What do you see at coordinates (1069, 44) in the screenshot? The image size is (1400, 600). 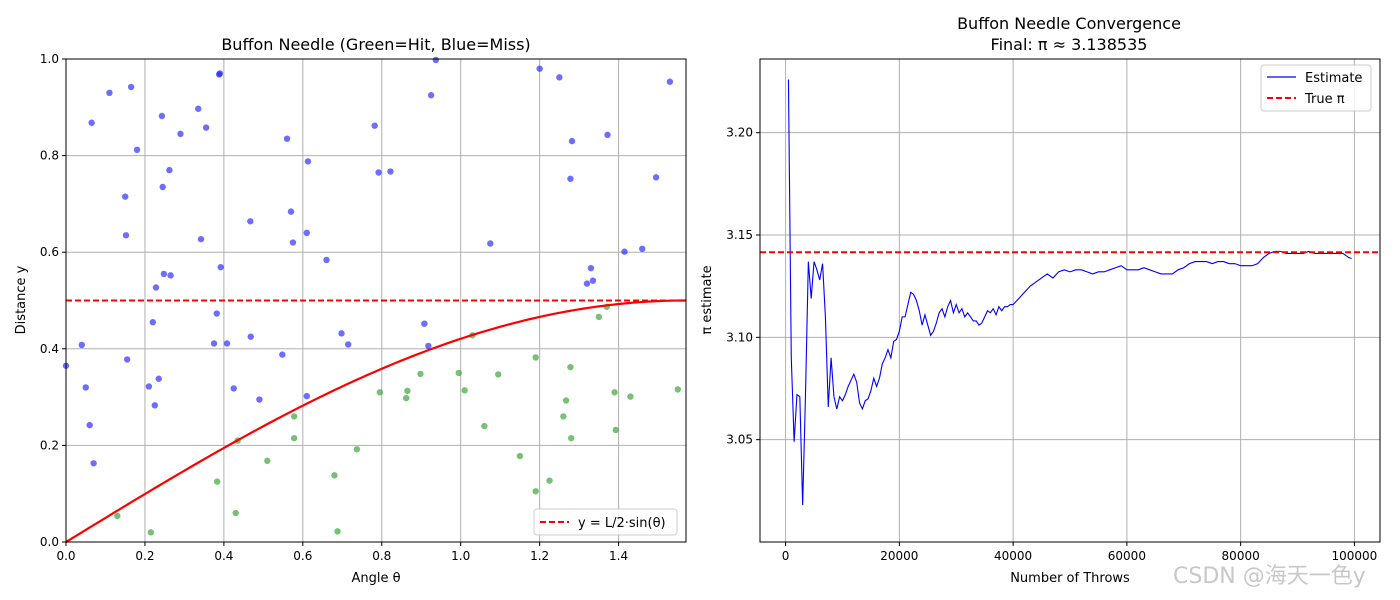 I see `convergence-subtitle: Final: π ≈ 3.138535` at bounding box center [1069, 44].